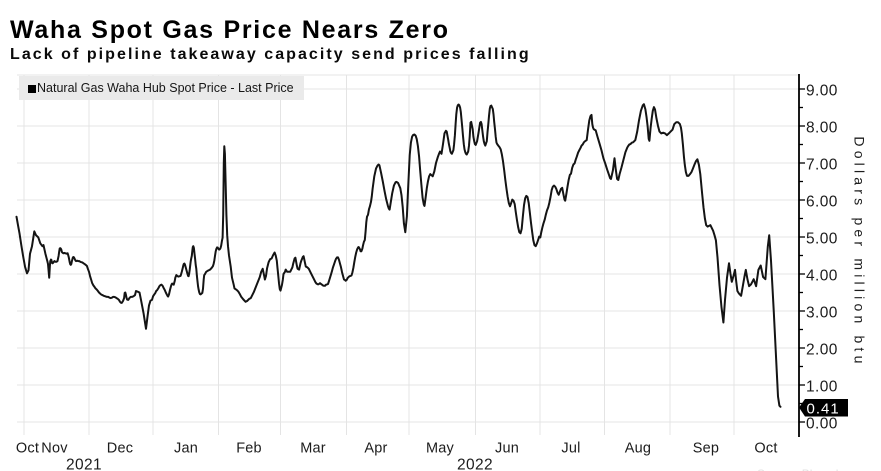 The image size is (881, 471). Describe the element at coordinates (186, 449) in the screenshot. I see `svg-text: Jan` at that location.